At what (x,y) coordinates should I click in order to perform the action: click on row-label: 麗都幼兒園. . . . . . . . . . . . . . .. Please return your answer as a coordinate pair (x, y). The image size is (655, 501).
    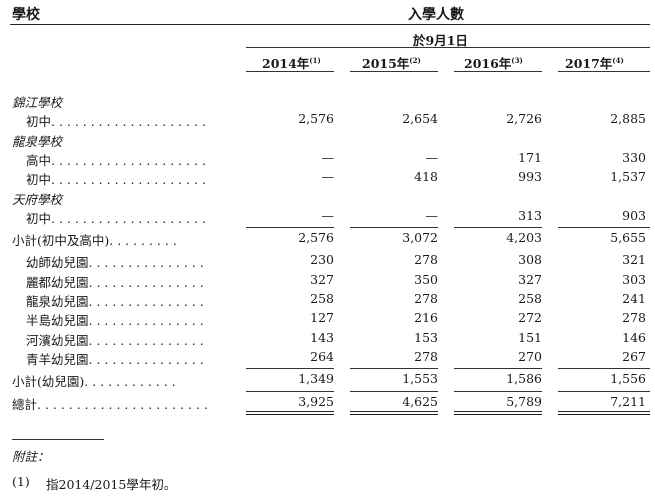
    Looking at the image, I should click on (115, 282).